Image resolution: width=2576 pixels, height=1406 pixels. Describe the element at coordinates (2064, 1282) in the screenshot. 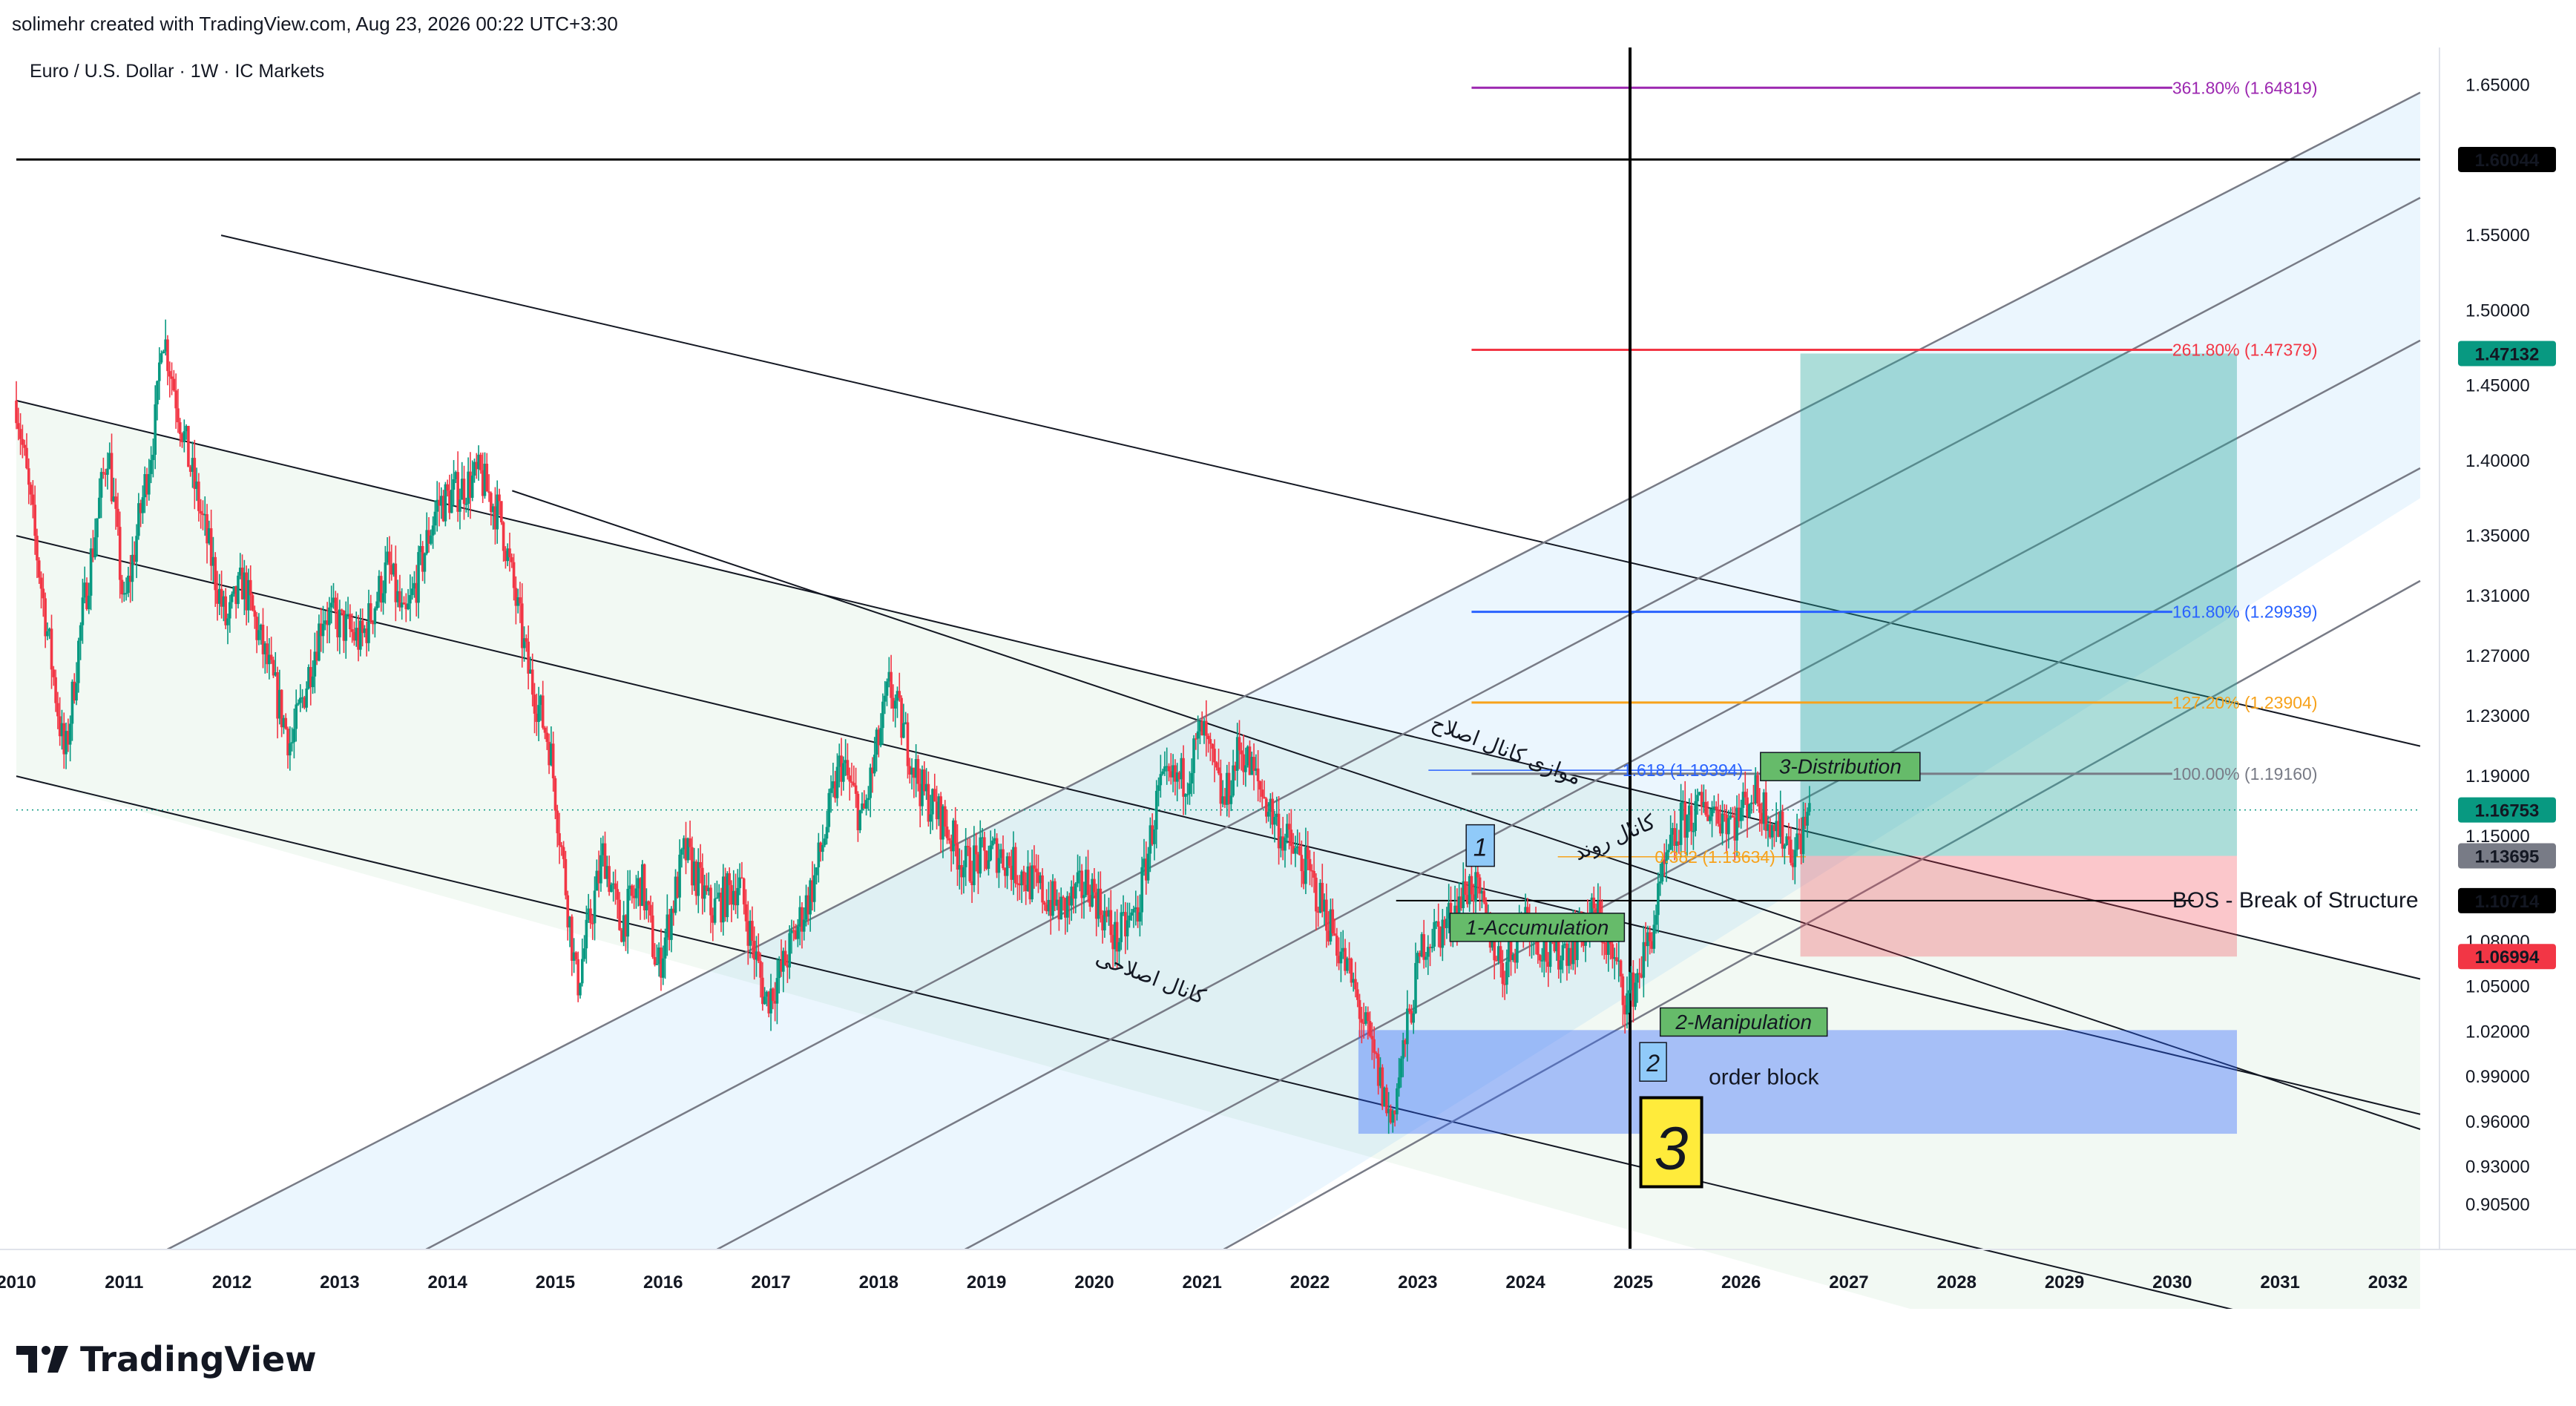

I see `time-tick-label: 2029` at that location.